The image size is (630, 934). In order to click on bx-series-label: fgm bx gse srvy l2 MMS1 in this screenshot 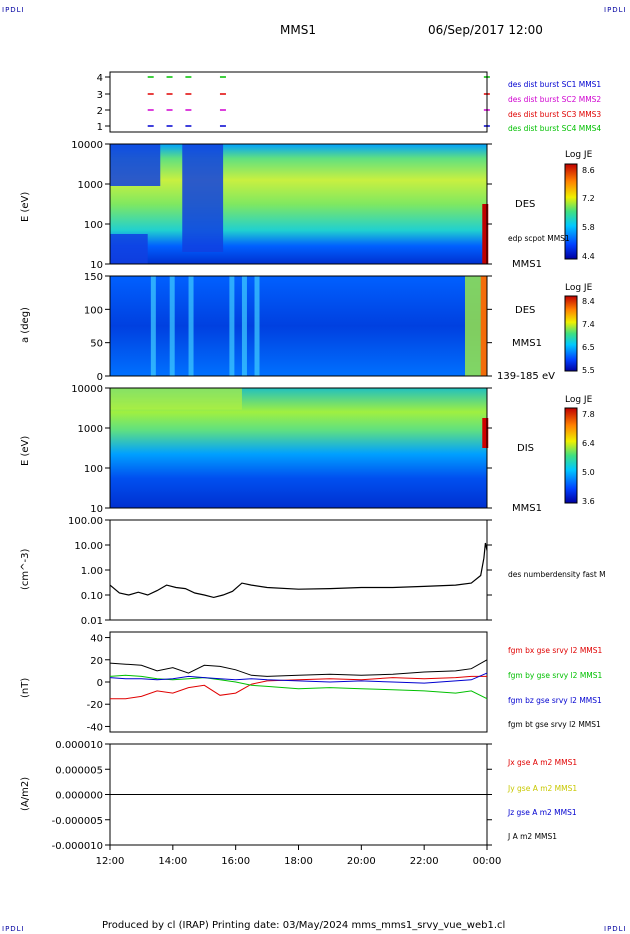, I will do `click(555, 650)`.